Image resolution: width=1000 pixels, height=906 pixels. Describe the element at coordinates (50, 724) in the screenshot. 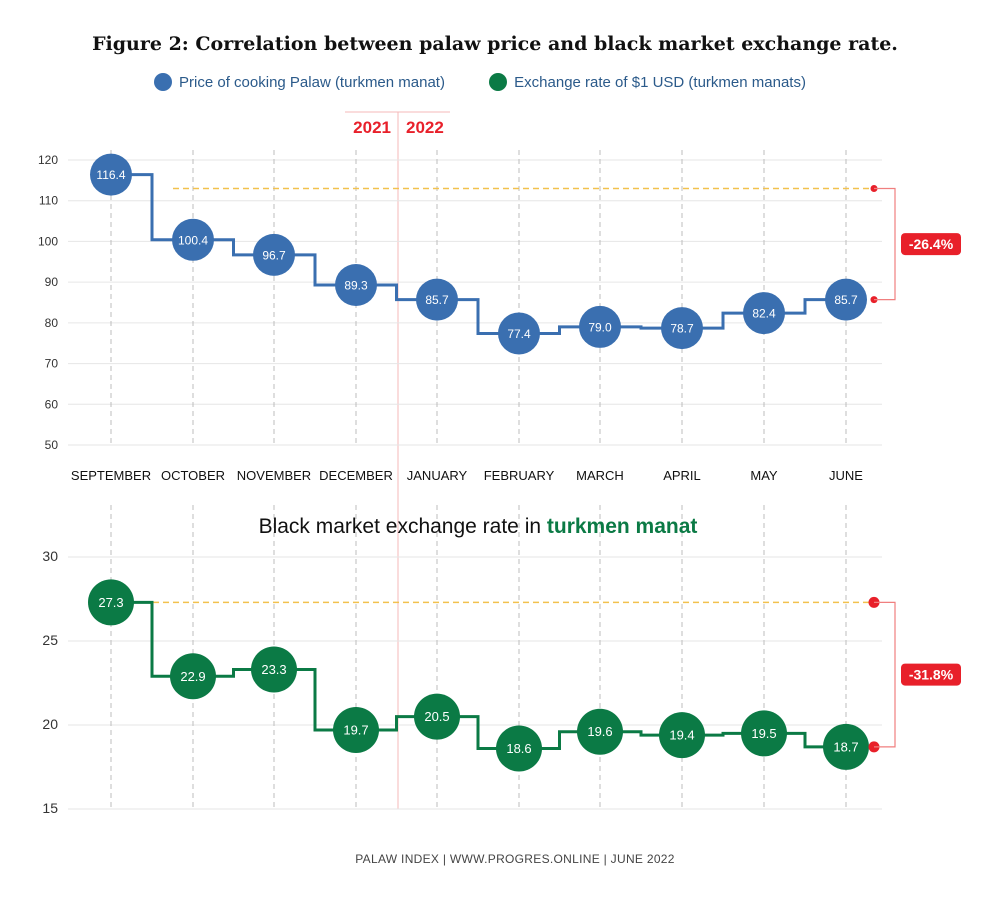

I see `y-tick-label-exchange: 20` at that location.